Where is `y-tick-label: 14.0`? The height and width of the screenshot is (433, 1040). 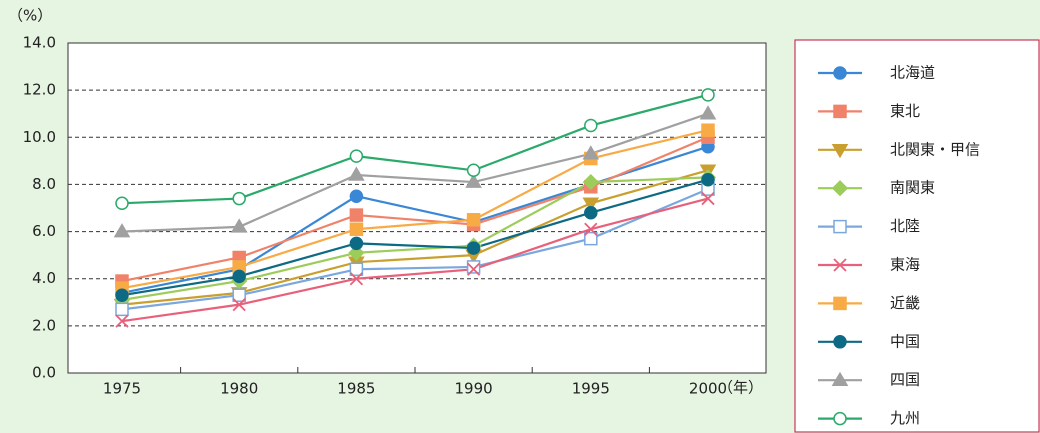 y-tick-label: 14.0 is located at coordinates (39, 43).